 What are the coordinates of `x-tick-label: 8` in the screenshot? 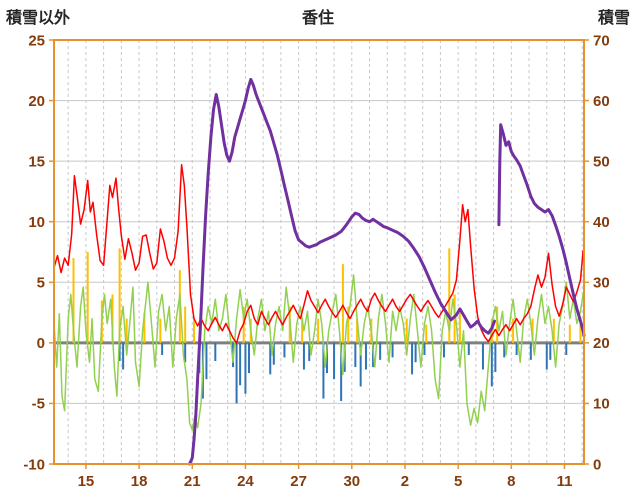 It's located at (511, 481).